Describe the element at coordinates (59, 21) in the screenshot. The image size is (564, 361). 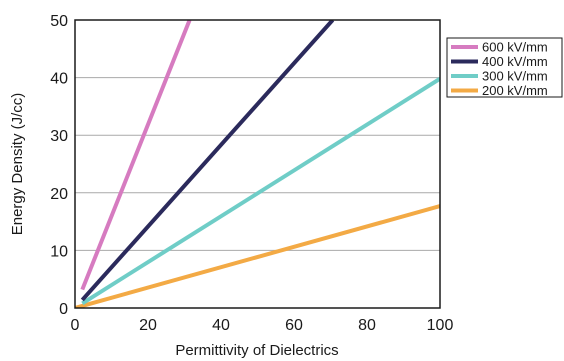
I see `y-tick-label: 50` at that location.